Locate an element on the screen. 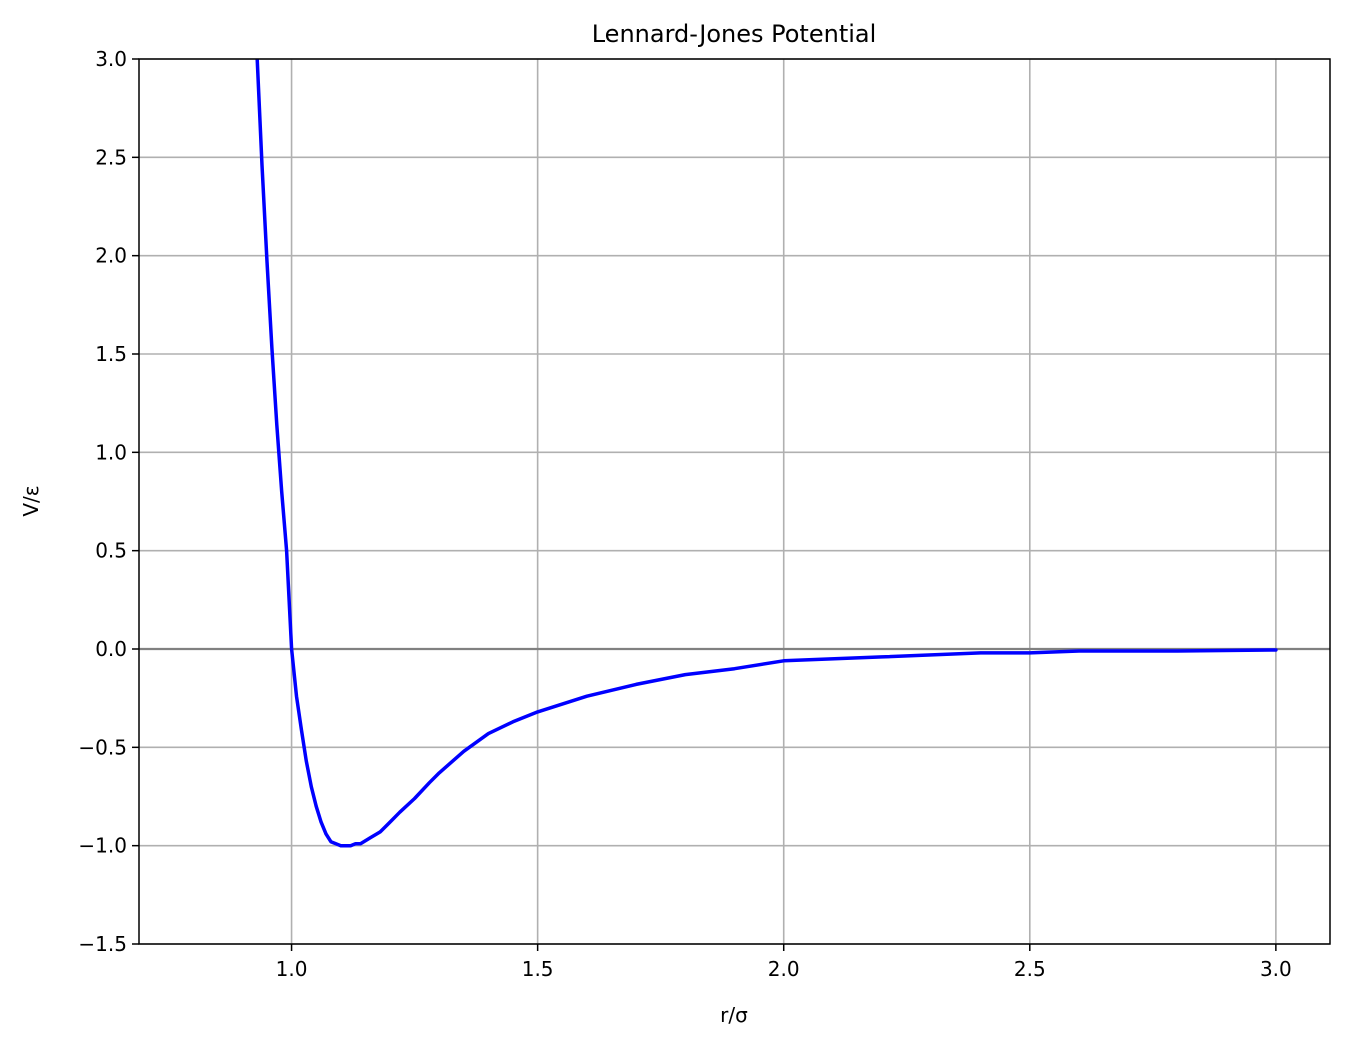 The image size is (1348, 1046). x-tick-label: 3.0 is located at coordinates (1276, 969).